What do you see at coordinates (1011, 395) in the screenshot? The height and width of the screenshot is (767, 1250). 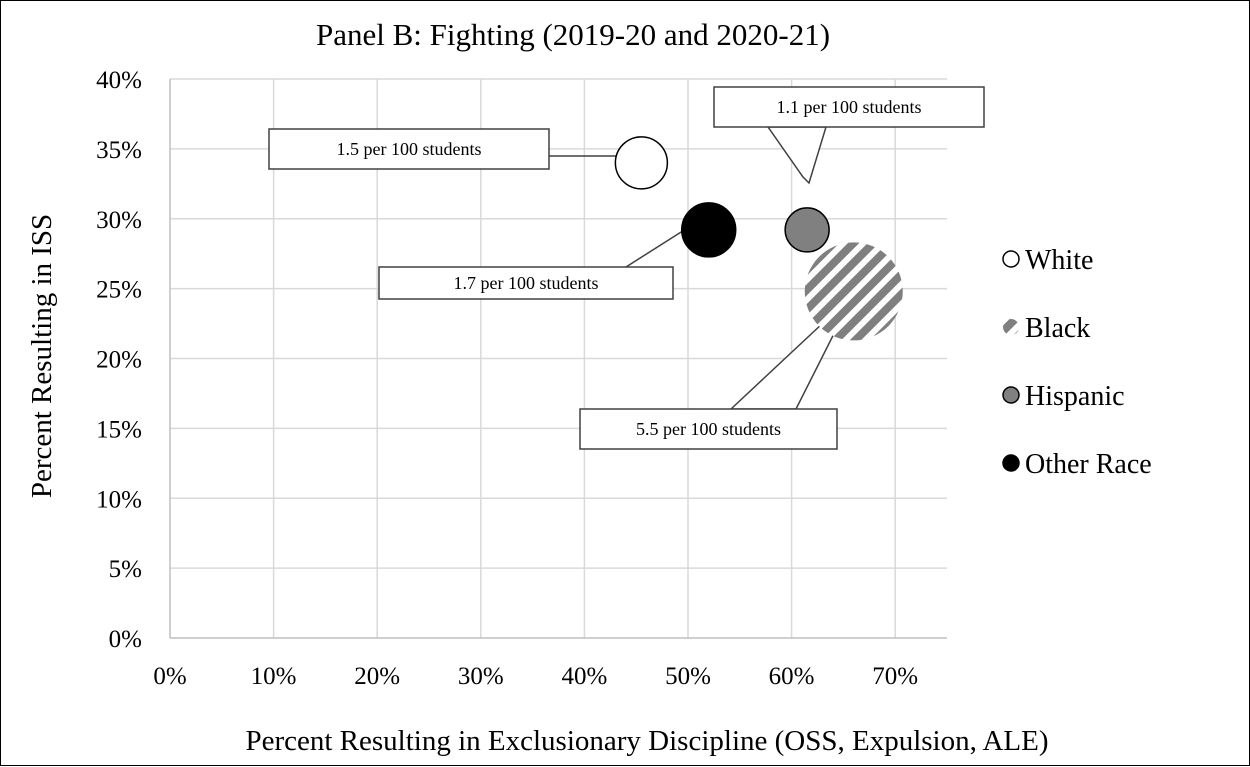 I see `legend-marker-hispanic` at bounding box center [1011, 395].